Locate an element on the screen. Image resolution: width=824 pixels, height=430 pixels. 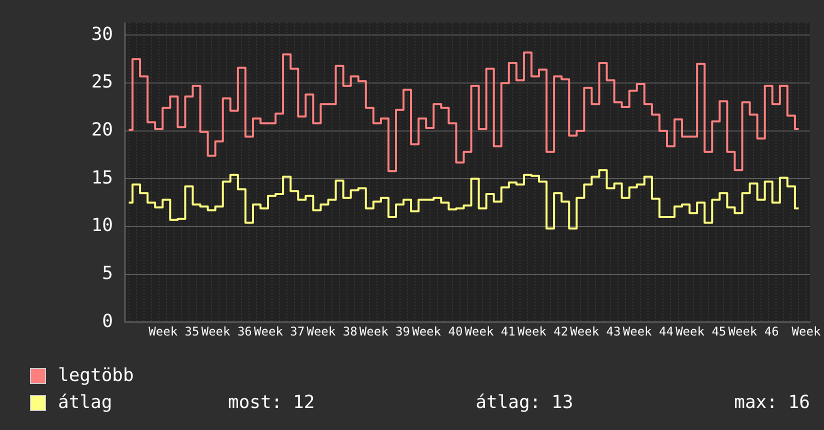
legend-label: legtöbb is located at coordinates (96, 375).